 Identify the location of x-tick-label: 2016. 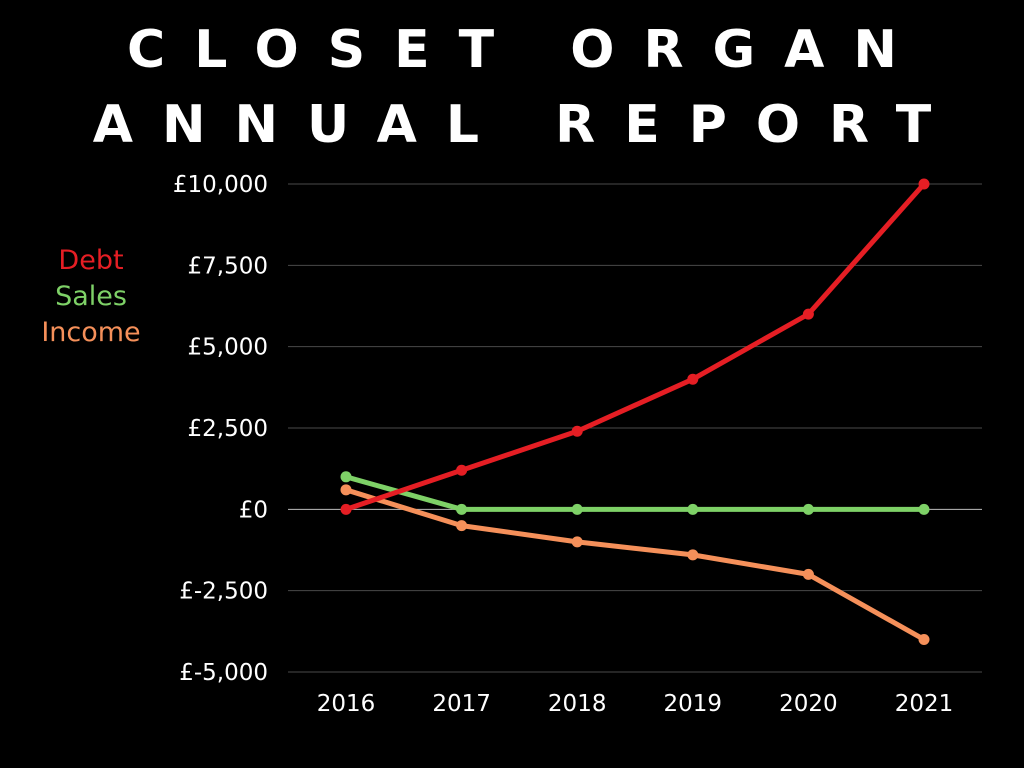
(346, 704).